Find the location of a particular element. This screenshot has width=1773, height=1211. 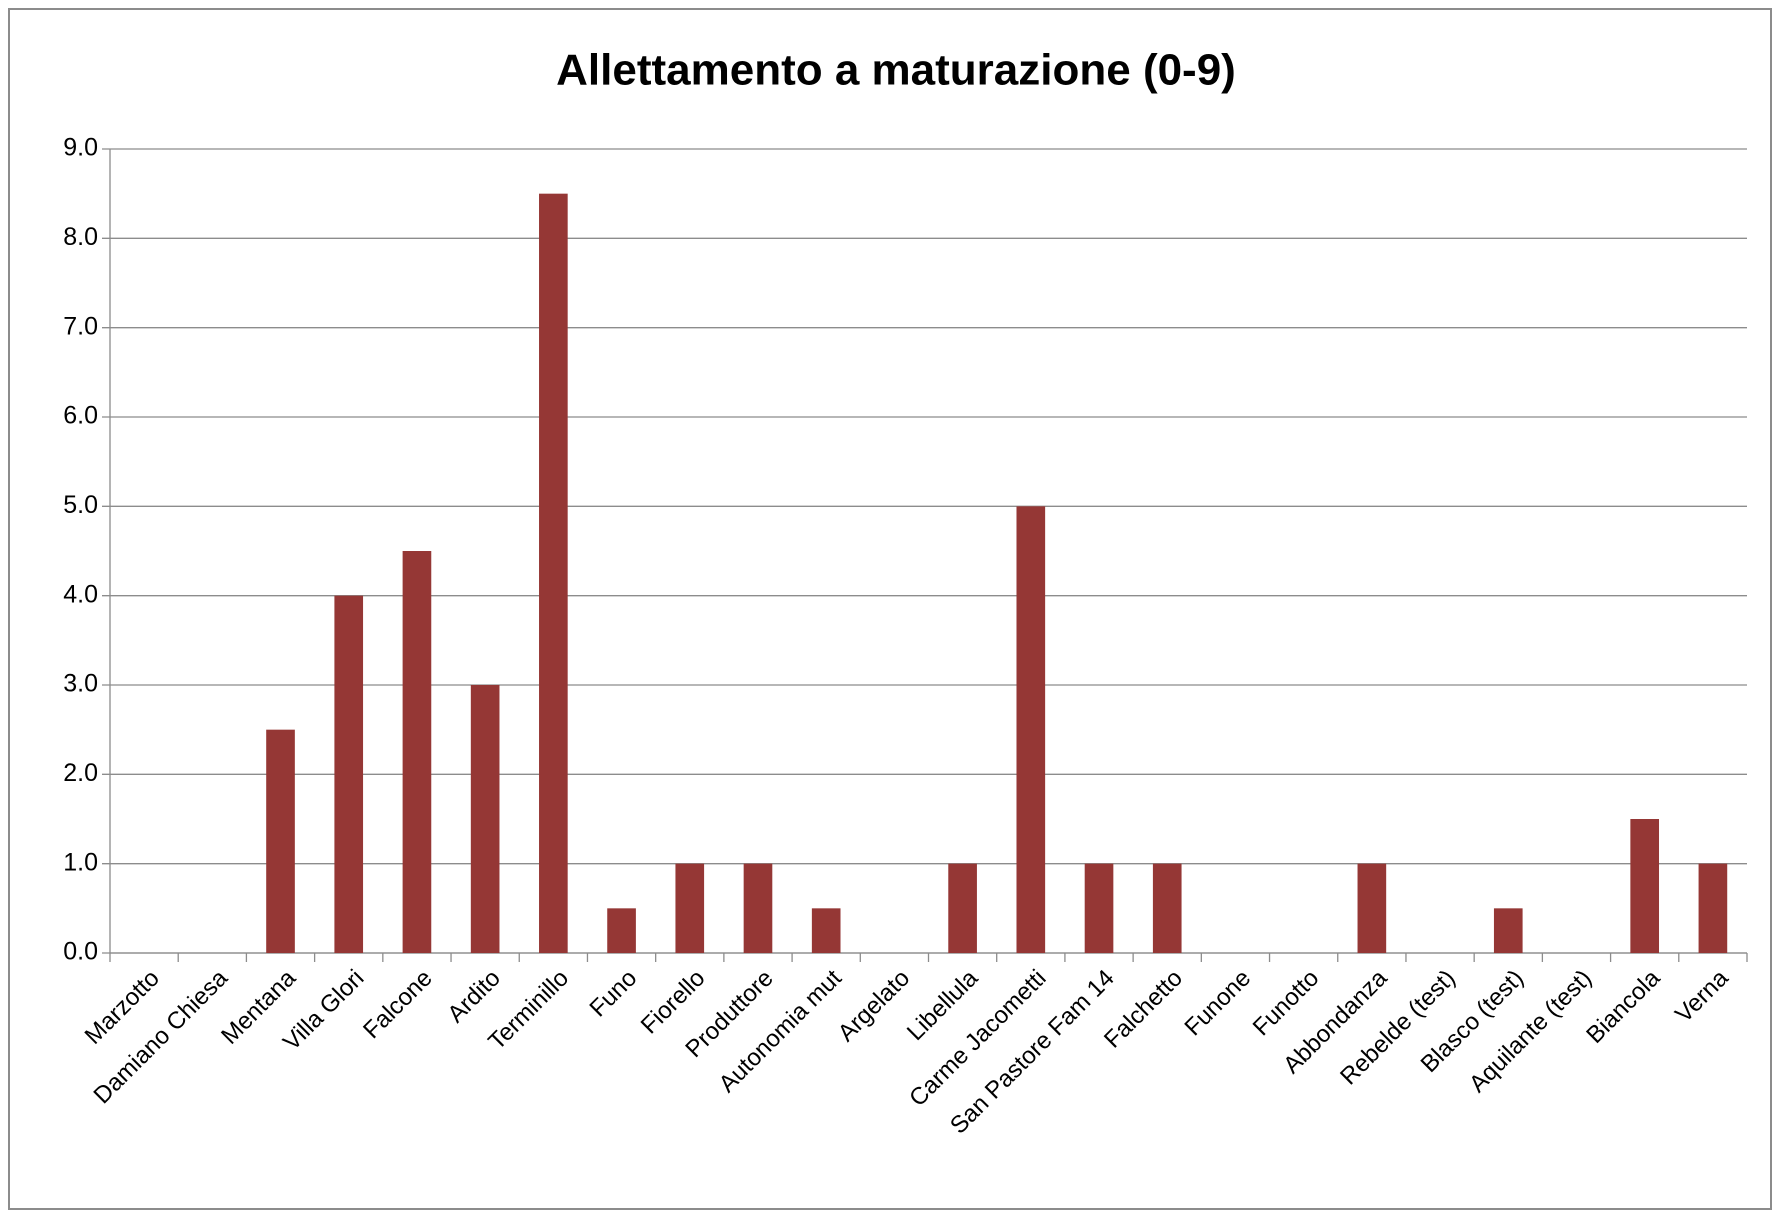

y-tick-label: 0.0 is located at coordinates (80, 952).